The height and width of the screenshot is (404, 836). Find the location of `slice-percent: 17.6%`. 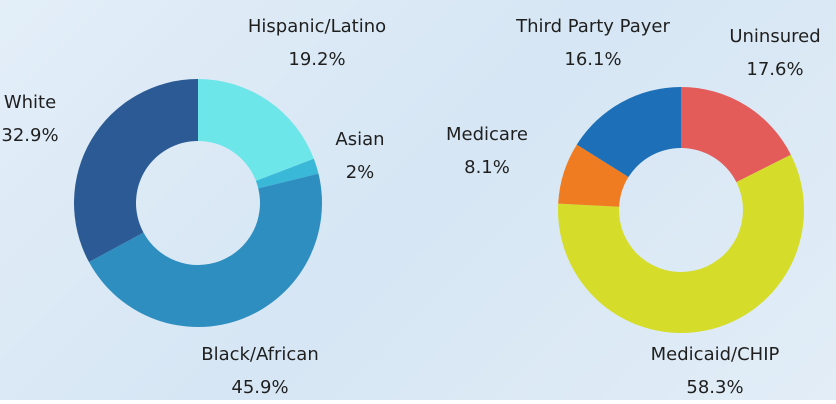

slice-percent: 17.6% is located at coordinates (774, 69).